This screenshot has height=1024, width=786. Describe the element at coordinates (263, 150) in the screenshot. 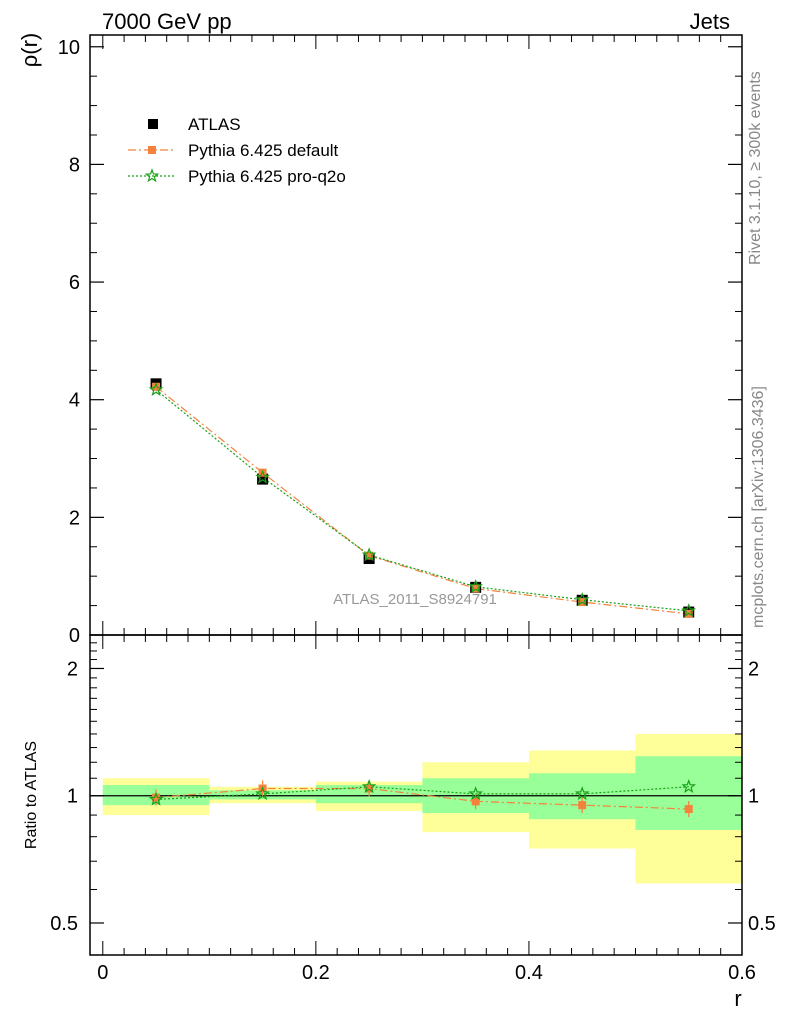

I see `legend-default-label: Pythia 6.425 default` at that location.